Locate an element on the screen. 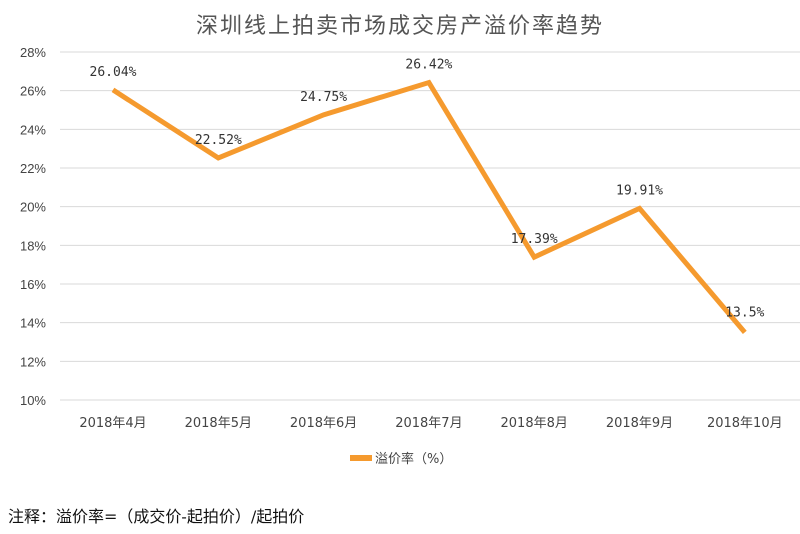  data-label: 24.75% is located at coordinates (323, 97).